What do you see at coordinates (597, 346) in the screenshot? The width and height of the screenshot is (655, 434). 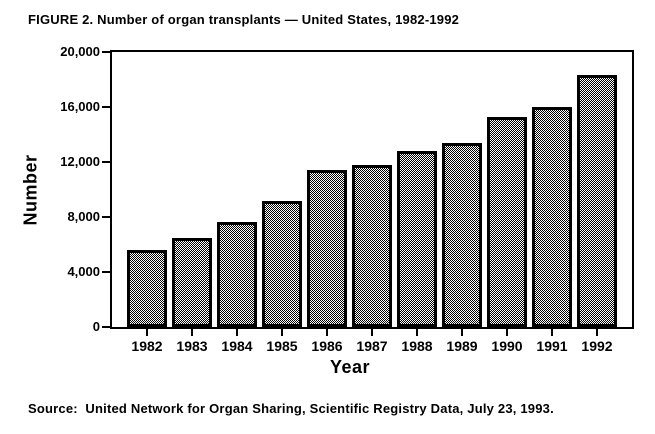 I see `x-tick-label-1992: 1992` at bounding box center [597, 346].